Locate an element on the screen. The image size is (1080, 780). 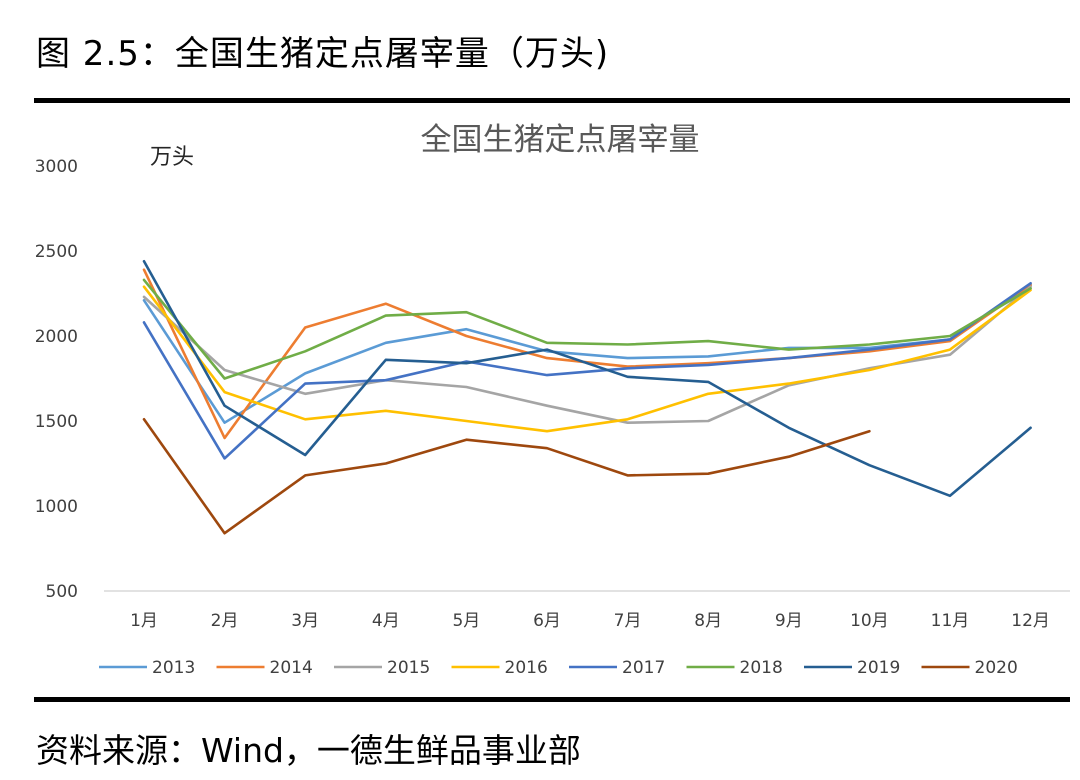
figure-title: 图 2.5：全国生猪定点屠宰量（万头) is located at coordinates (323, 54).